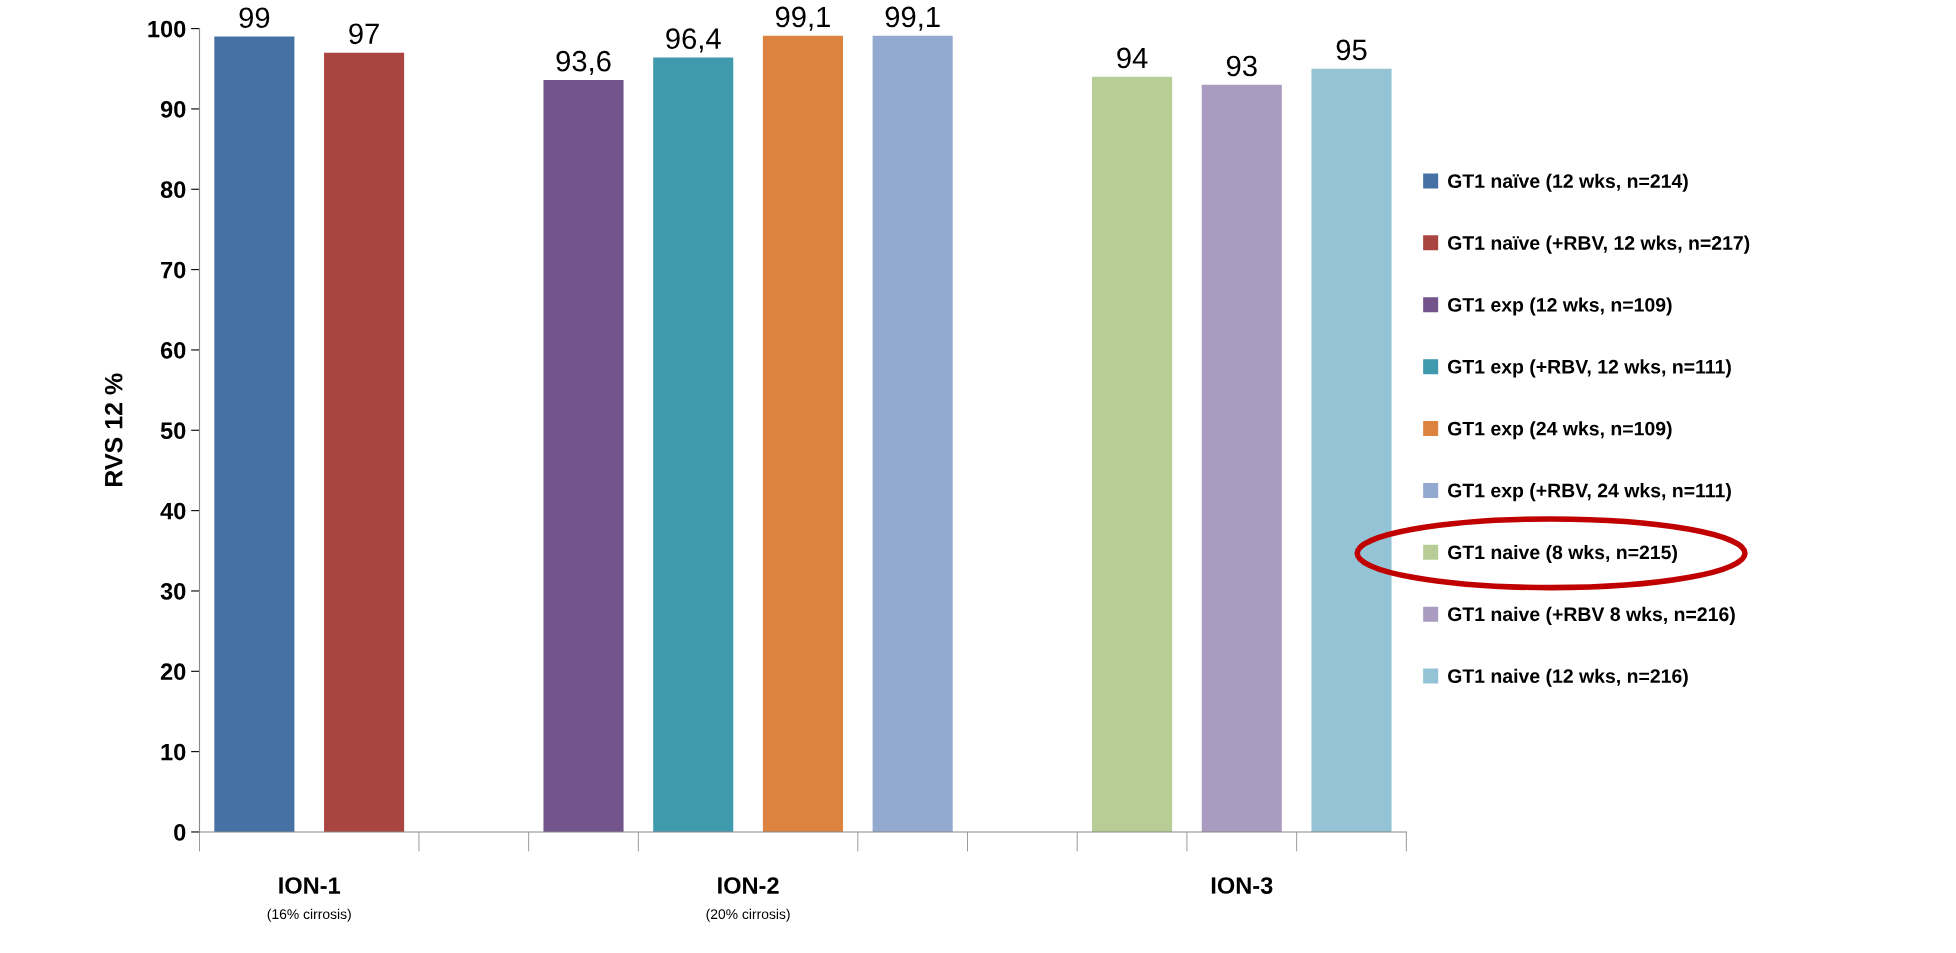 Image resolution: width=1956 pixels, height=953 pixels. What do you see at coordinates (113, 430) in the screenshot?
I see `y-axis-title: RVS 12 %` at bounding box center [113, 430].